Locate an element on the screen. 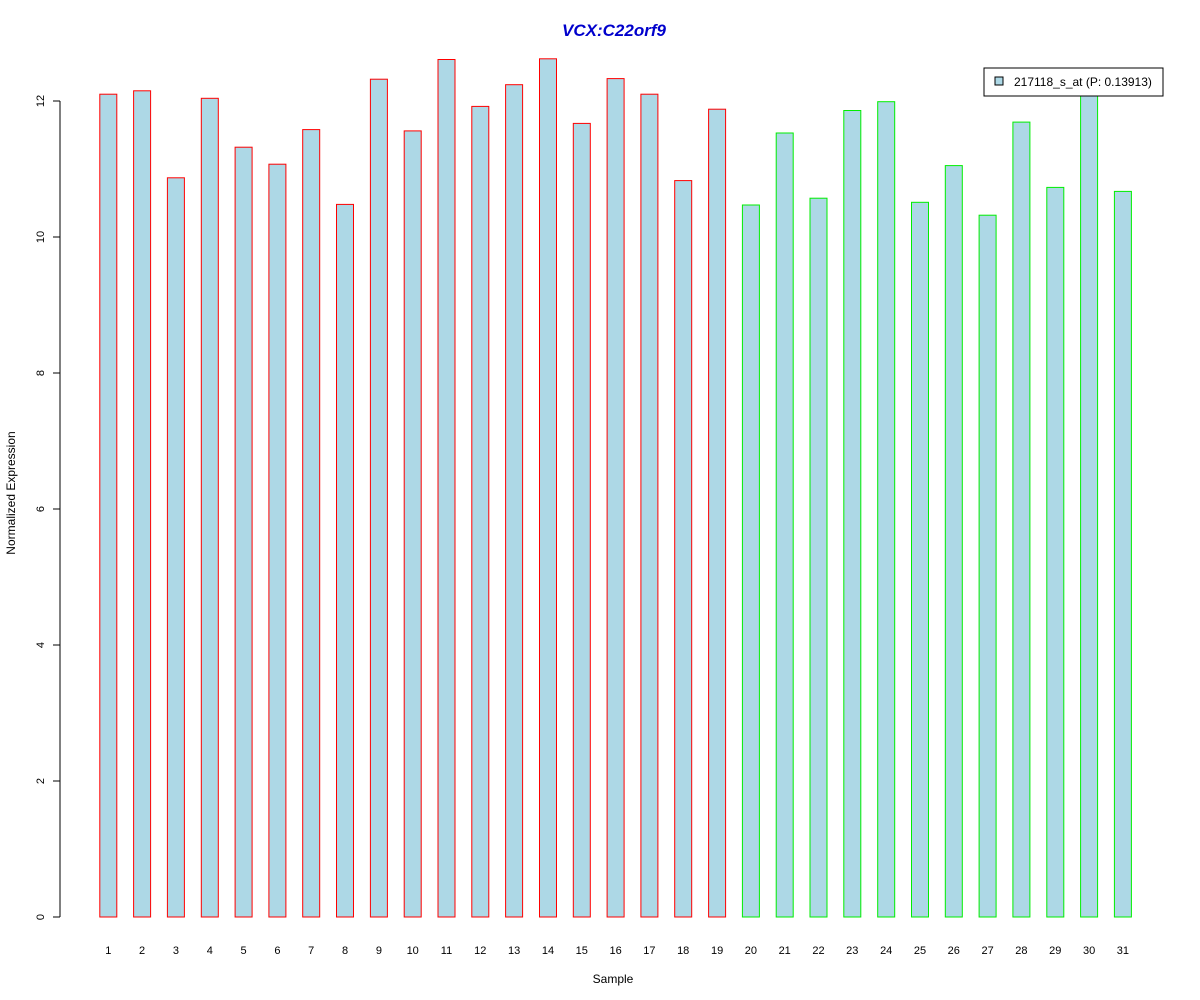 Image resolution: width=1200 pixels, height=1000 pixels. x-tick-label-1: 1 is located at coordinates (108, 951).